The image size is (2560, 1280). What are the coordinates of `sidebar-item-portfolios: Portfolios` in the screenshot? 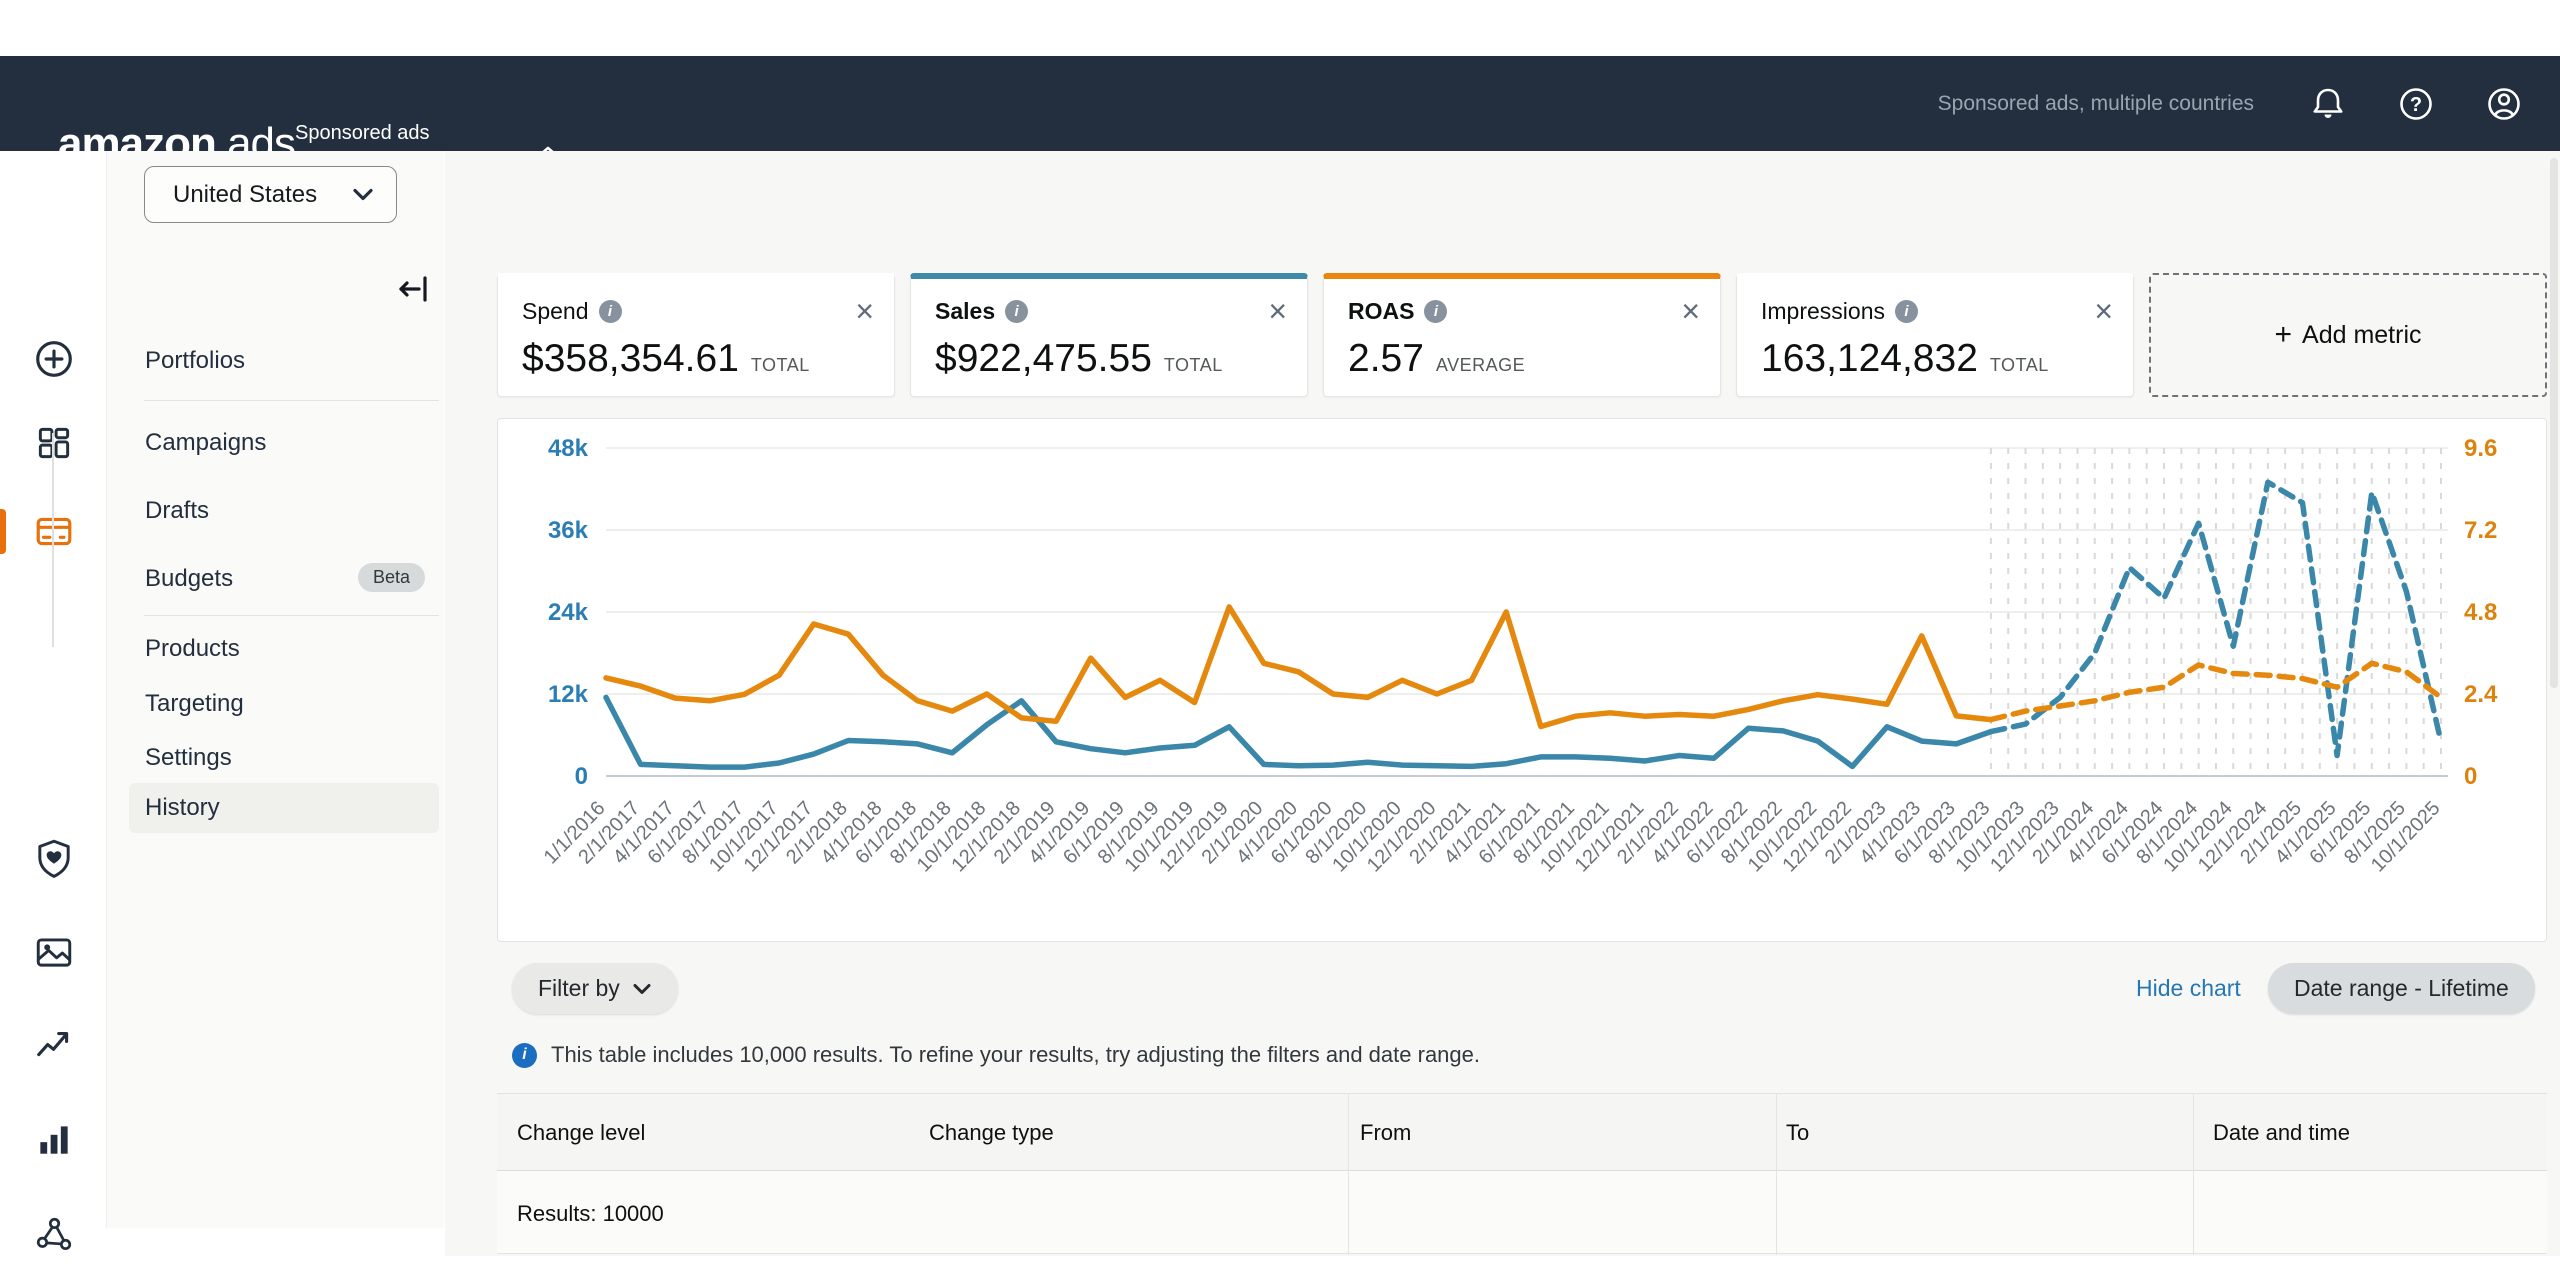 It's located at (195, 360).